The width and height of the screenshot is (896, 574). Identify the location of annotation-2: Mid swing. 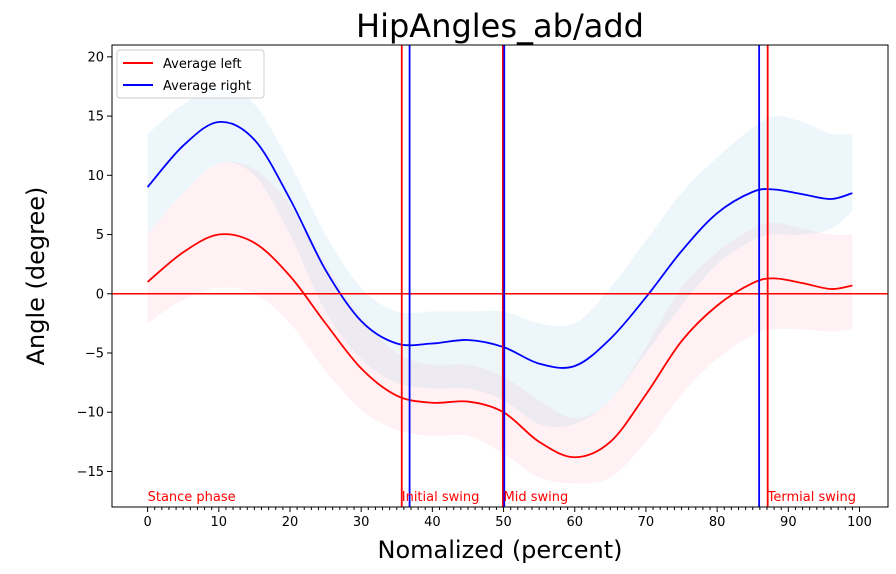
(536, 497).